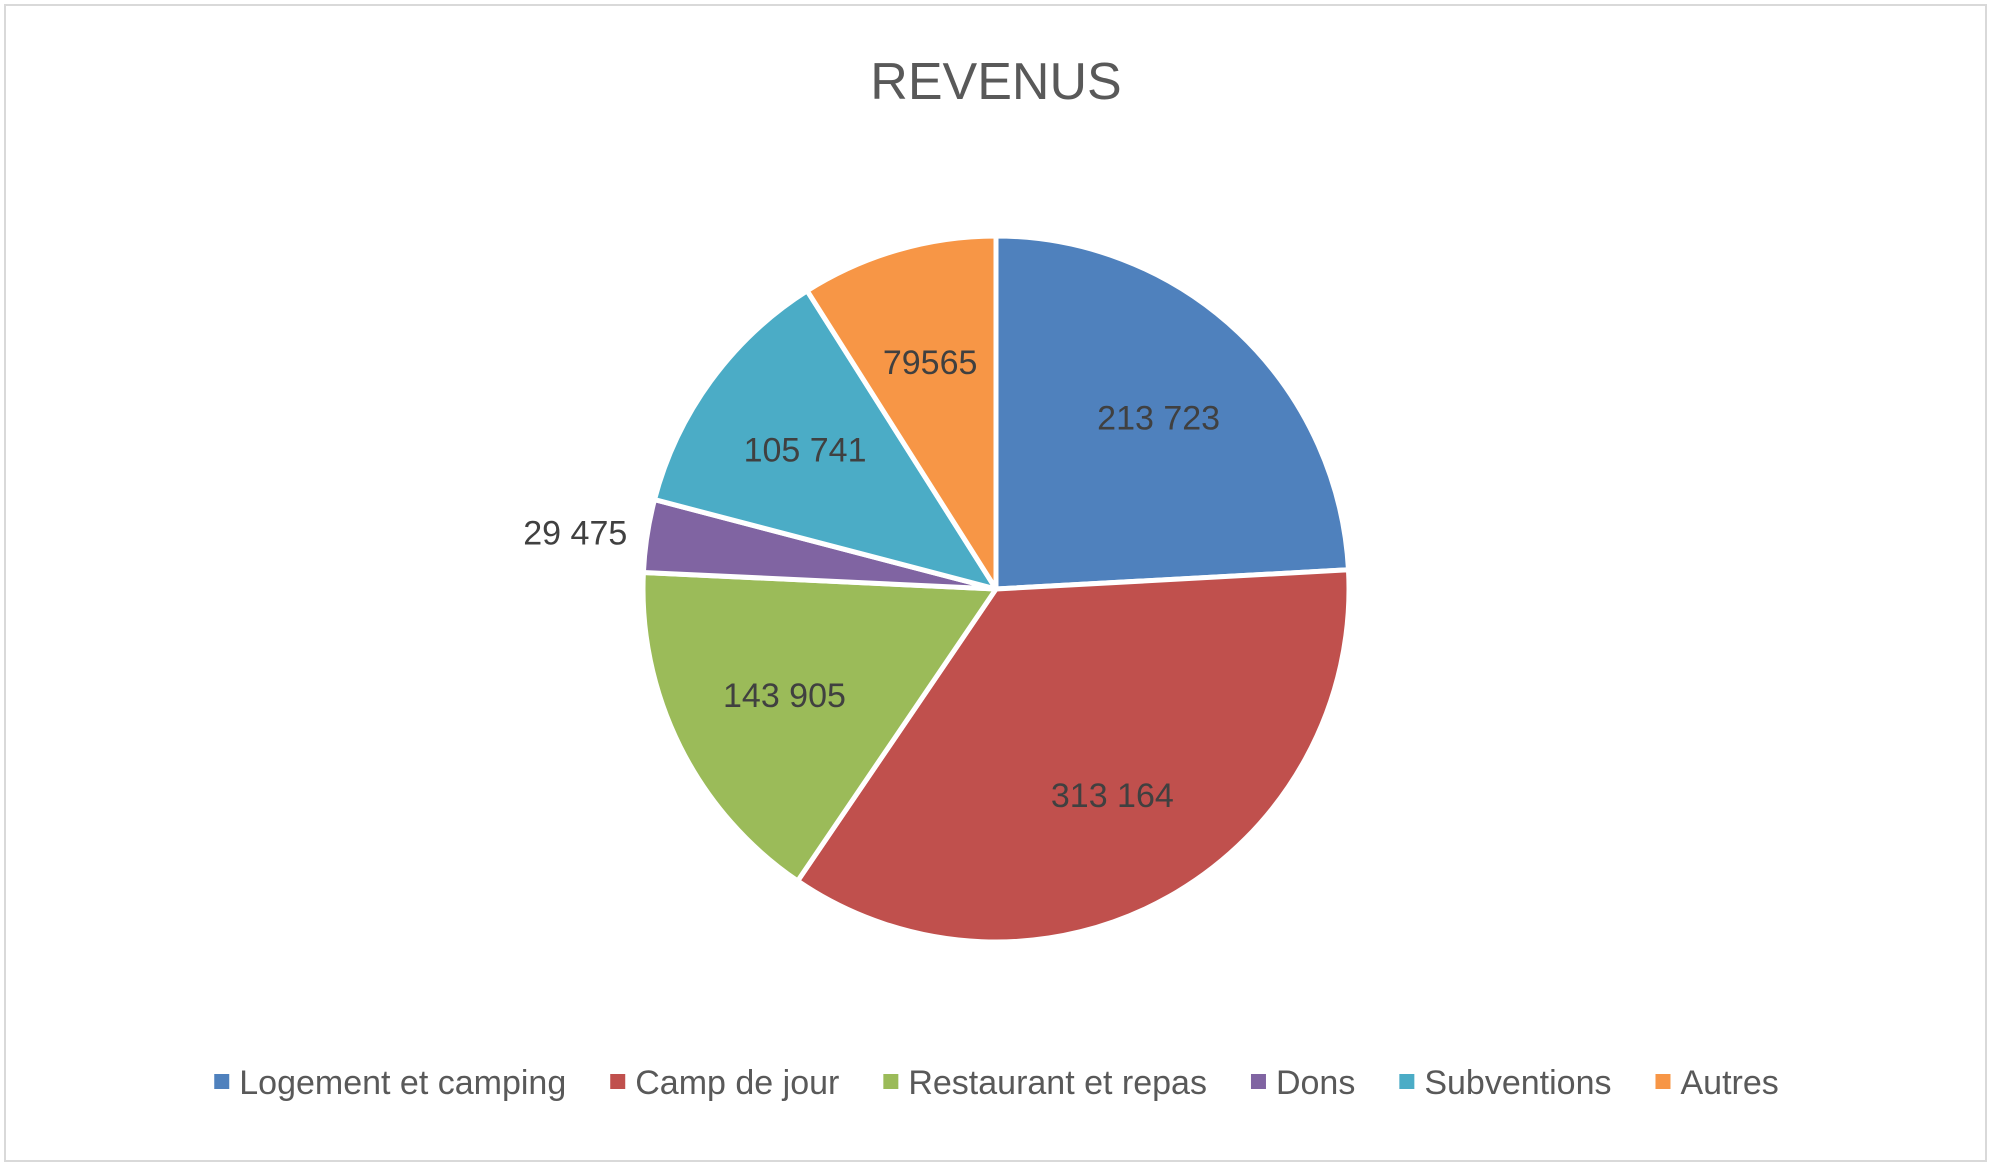  I want to click on data-label-restaurant-et-repas: 143 905, so click(784, 696).